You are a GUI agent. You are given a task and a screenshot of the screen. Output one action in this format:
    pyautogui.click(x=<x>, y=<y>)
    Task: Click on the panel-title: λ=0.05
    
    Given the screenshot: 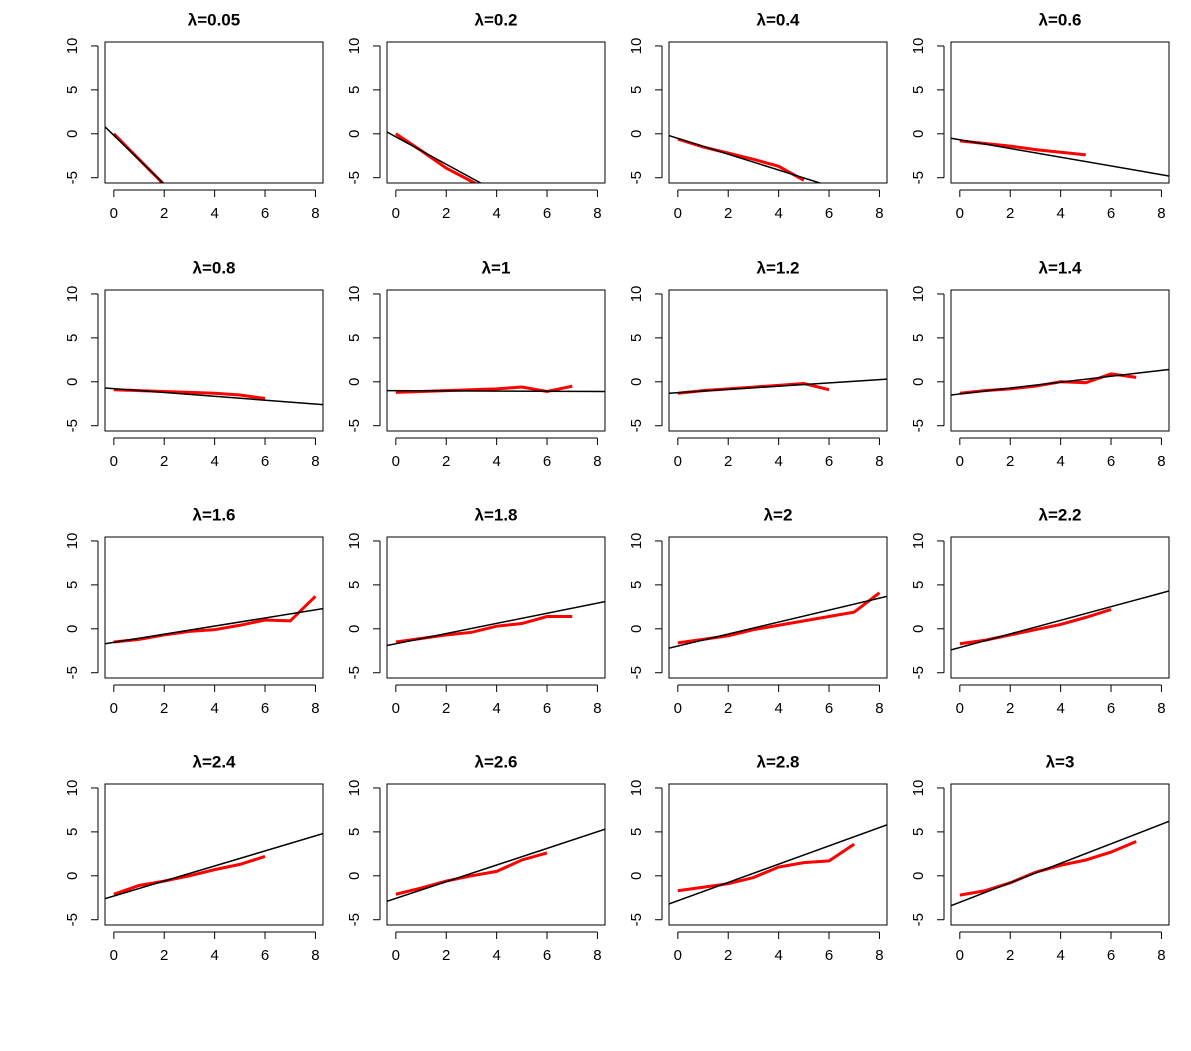 What is the action you would take?
    pyautogui.click(x=214, y=19)
    